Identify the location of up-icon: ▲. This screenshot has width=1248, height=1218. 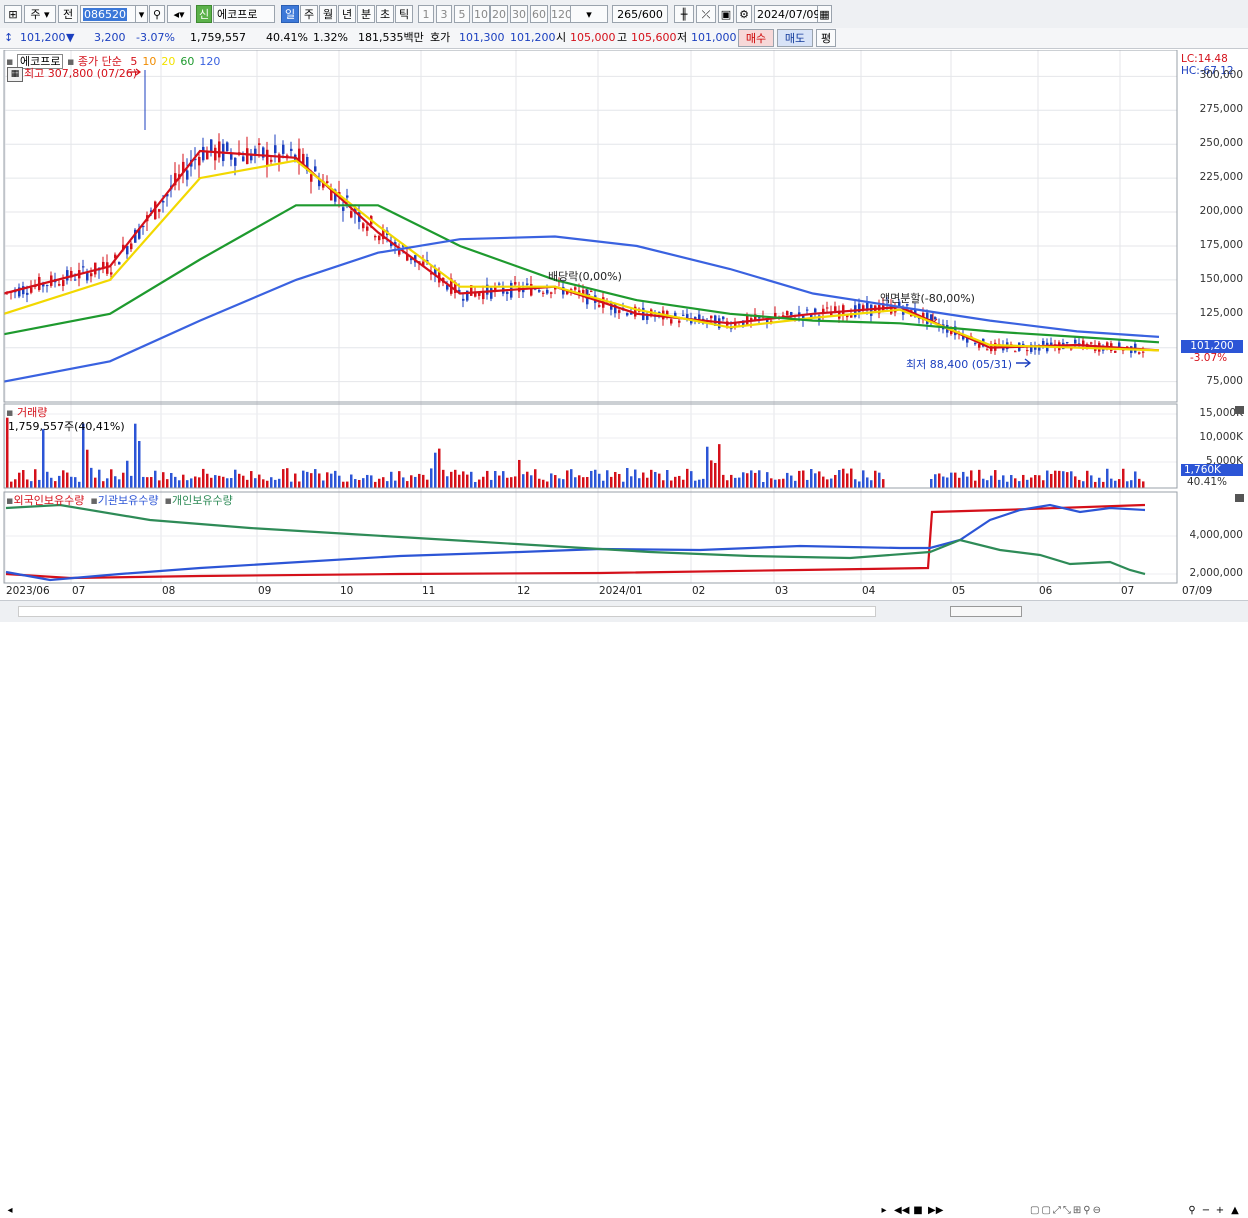
(1235, 1210).